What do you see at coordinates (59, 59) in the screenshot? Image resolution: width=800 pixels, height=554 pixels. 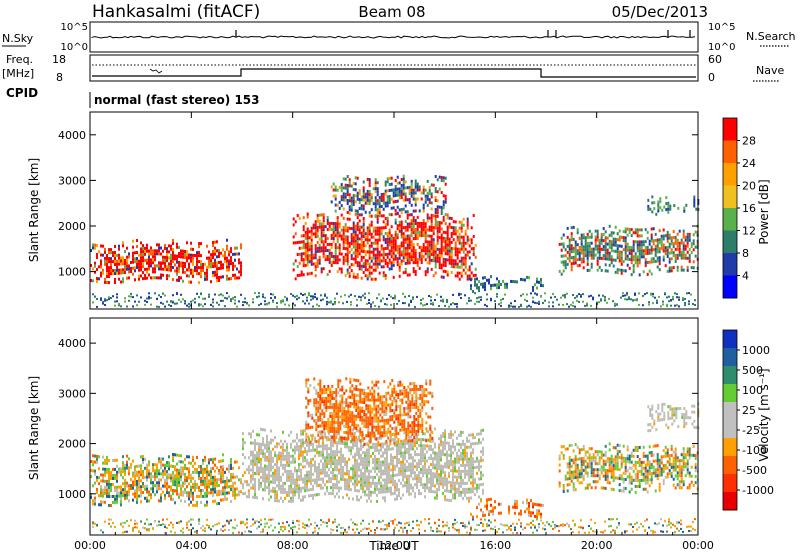 I see `freq-tick-high: 18` at bounding box center [59, 59].